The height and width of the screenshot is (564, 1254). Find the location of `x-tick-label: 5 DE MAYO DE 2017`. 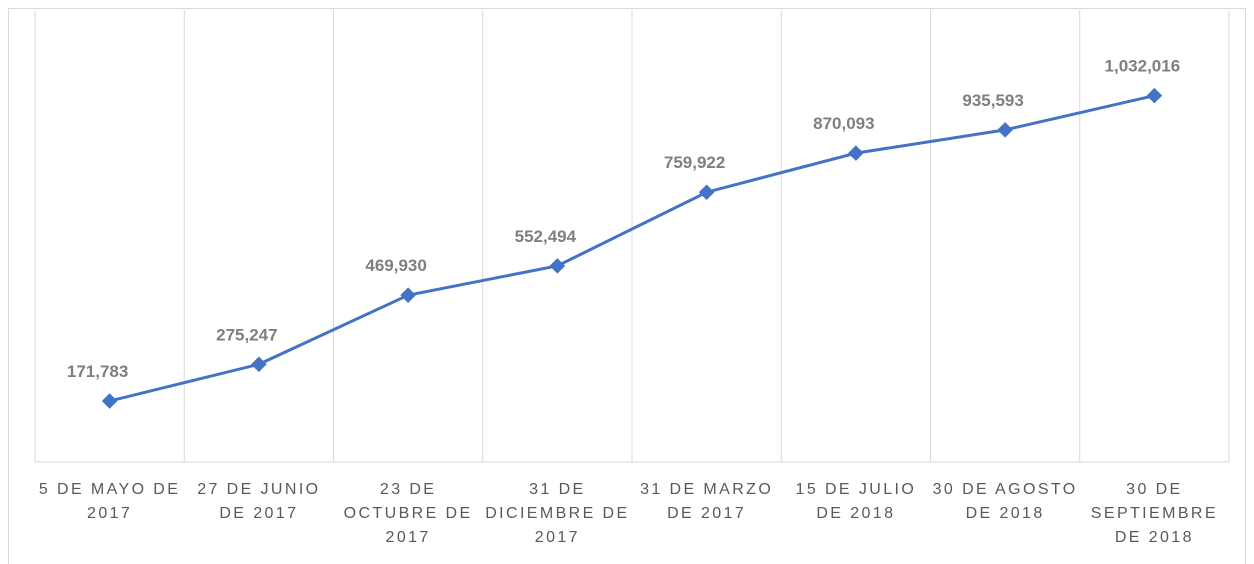

x-tick-label: 5 DE MAYO DE 2017 is located at coordinates (109, 501).